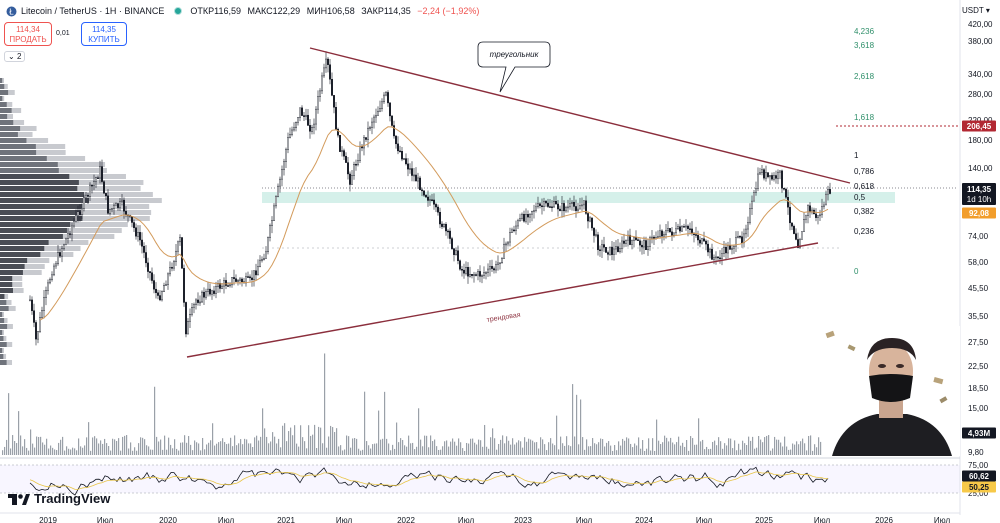  I want to click on buy-button: 114,35 КУПИТЬ, so click(104, 34).